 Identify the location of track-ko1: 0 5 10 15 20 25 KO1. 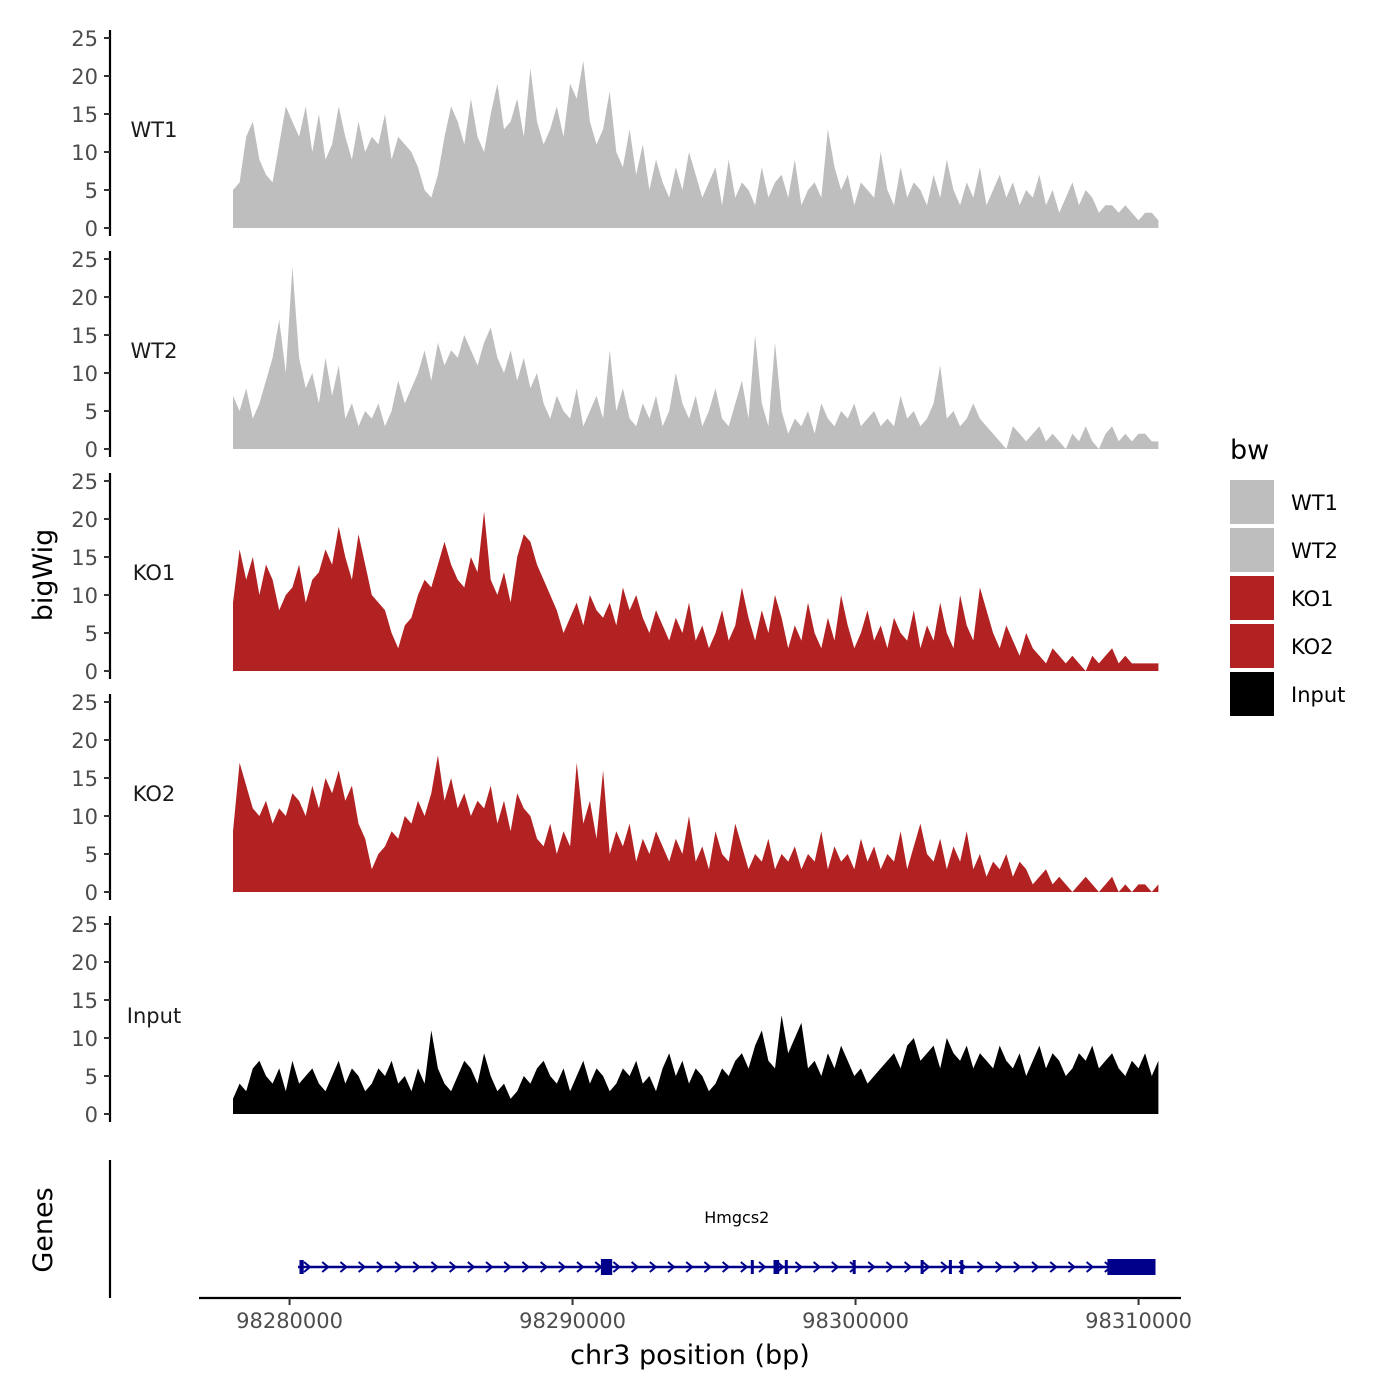
(615, 577).